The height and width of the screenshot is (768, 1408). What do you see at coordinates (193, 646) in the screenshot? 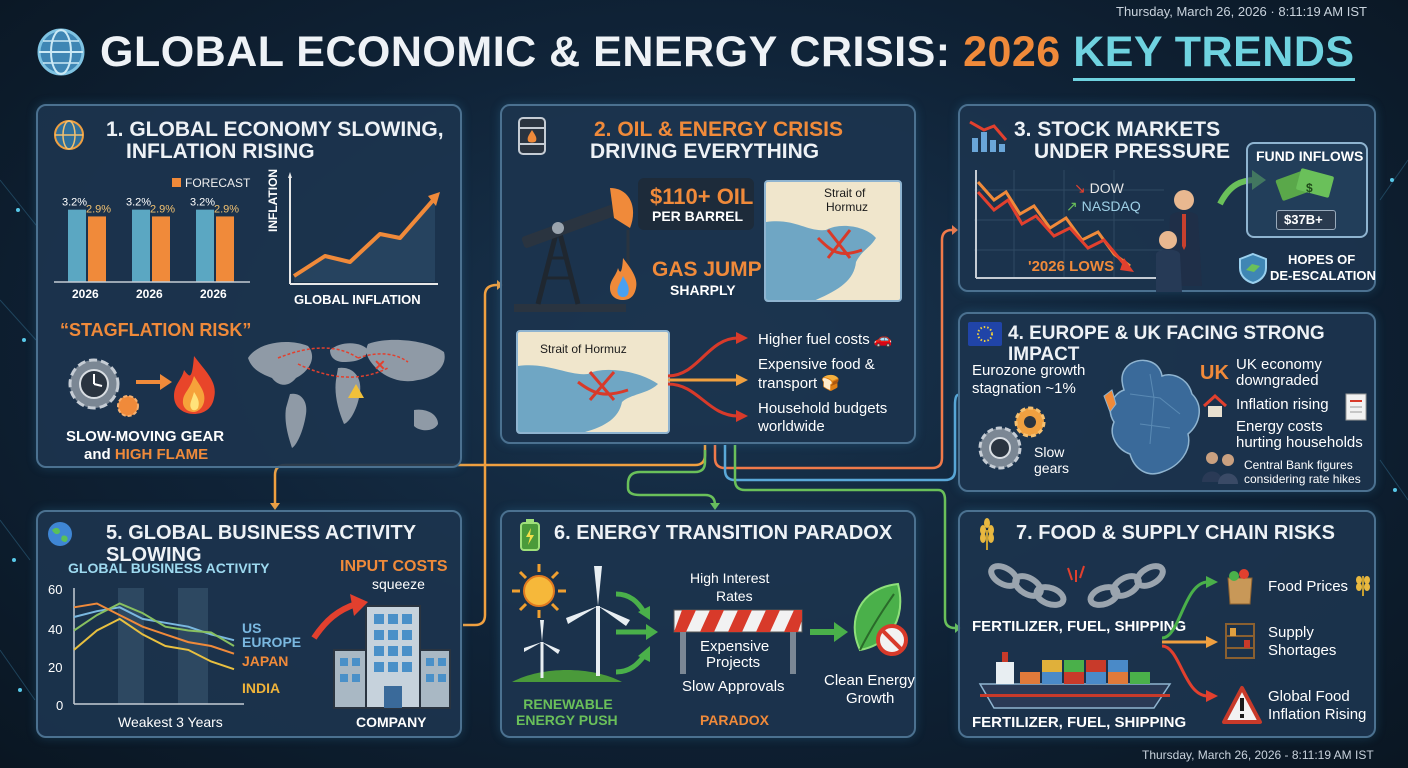
I see `recession-band` at bounding box center [193, 646].